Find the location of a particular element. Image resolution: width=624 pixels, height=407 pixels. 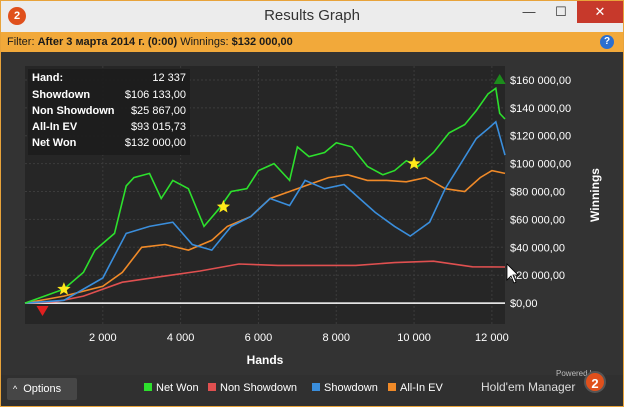

x-tick-label: 2 000 is located at coordinates (103, 338).